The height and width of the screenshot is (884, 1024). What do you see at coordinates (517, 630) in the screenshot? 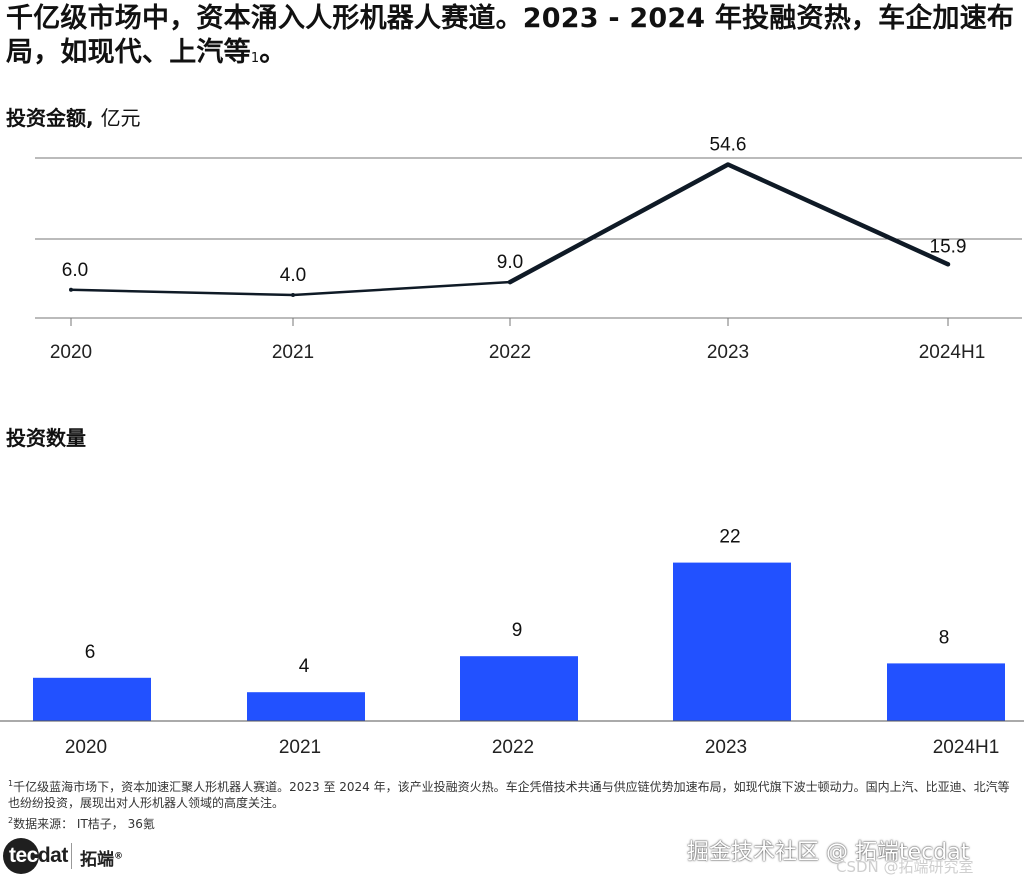
I see `count-label-2022: 9` at bounding box center [517, 630].